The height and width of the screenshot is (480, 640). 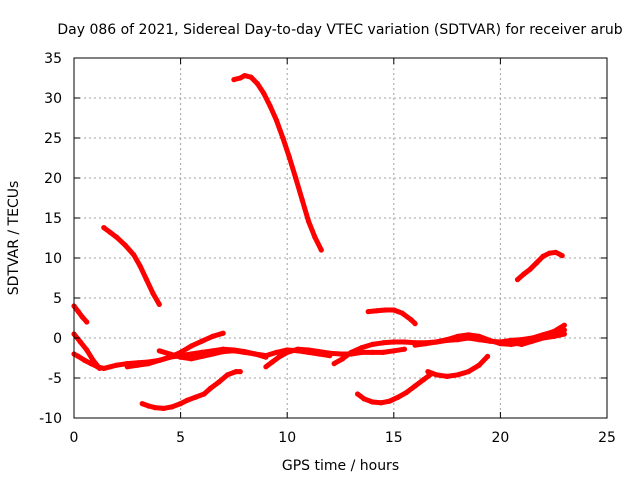 I want to click on x-tick-label: 0, so click(x=74, y=438).